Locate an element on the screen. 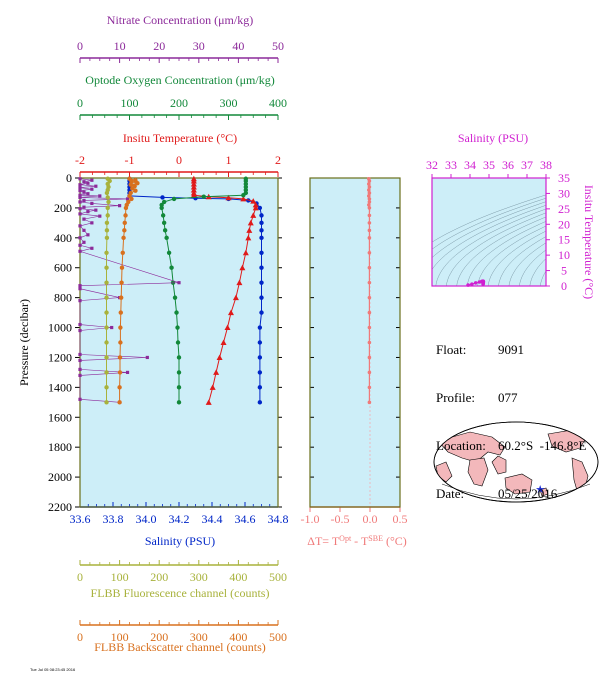  float-value: 9091 is located at coordinates (511, 349).